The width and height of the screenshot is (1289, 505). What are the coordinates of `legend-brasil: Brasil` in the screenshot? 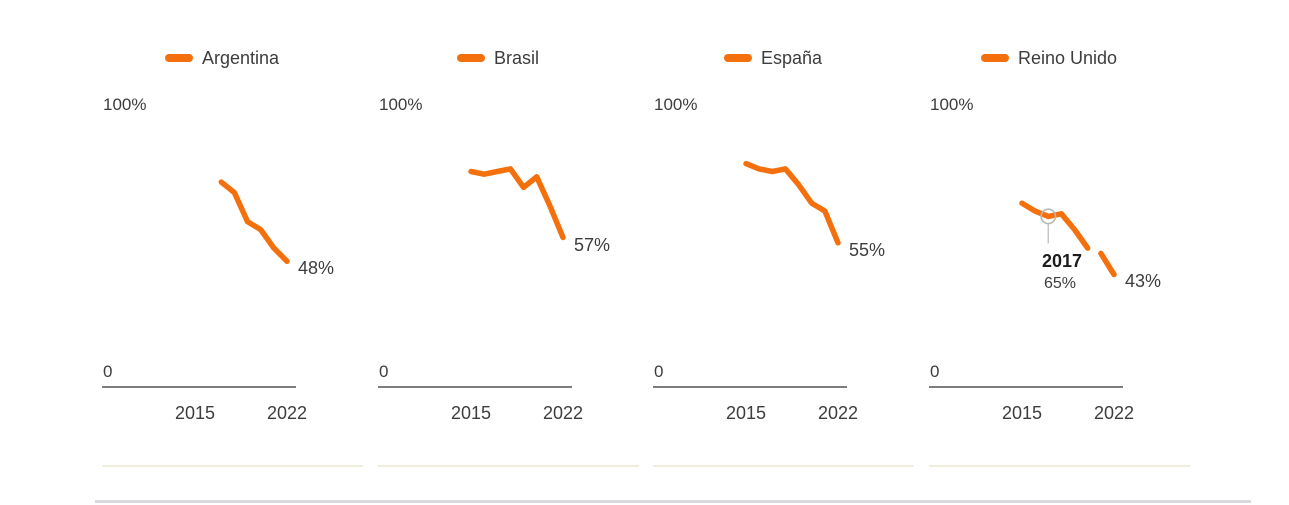 It's located at (498, 58).